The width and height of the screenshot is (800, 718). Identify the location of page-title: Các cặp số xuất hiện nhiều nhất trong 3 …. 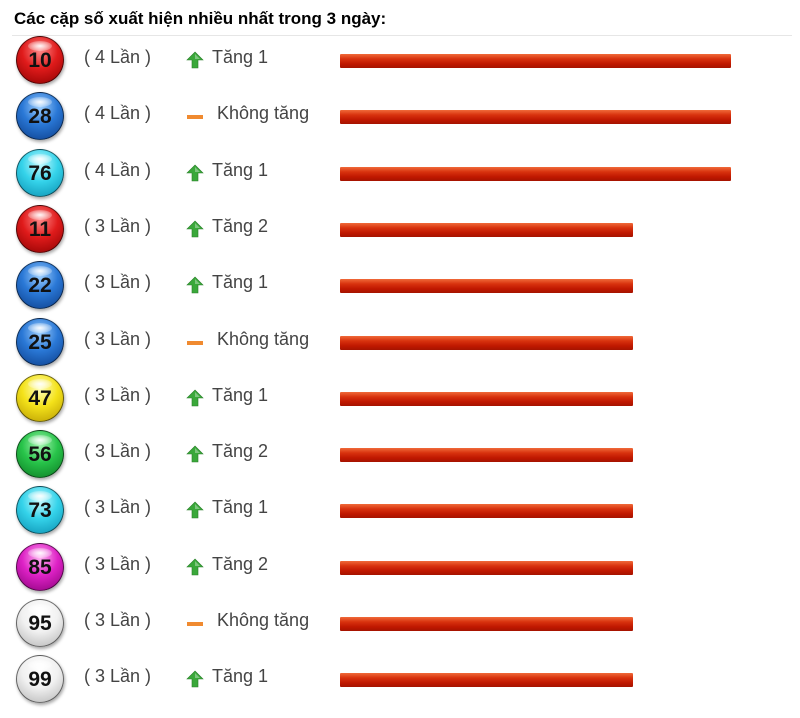
(200, 18).